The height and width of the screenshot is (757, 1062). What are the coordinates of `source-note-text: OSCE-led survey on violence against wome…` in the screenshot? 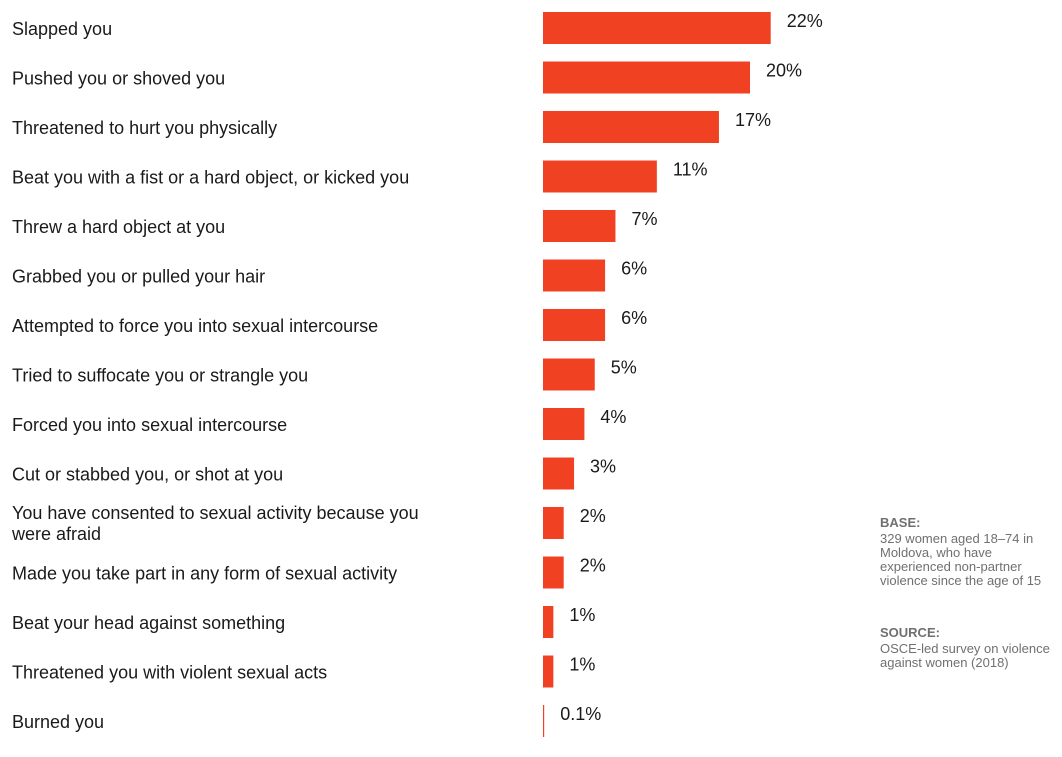 It's located at (965, 655).